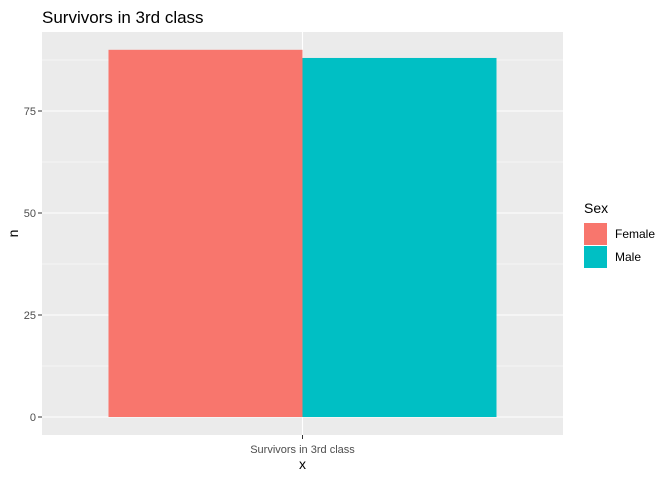 Image resolution: width=672 pixels, height=480 pixels. I want to click on y-tick-label: 50, so click(30, 214).